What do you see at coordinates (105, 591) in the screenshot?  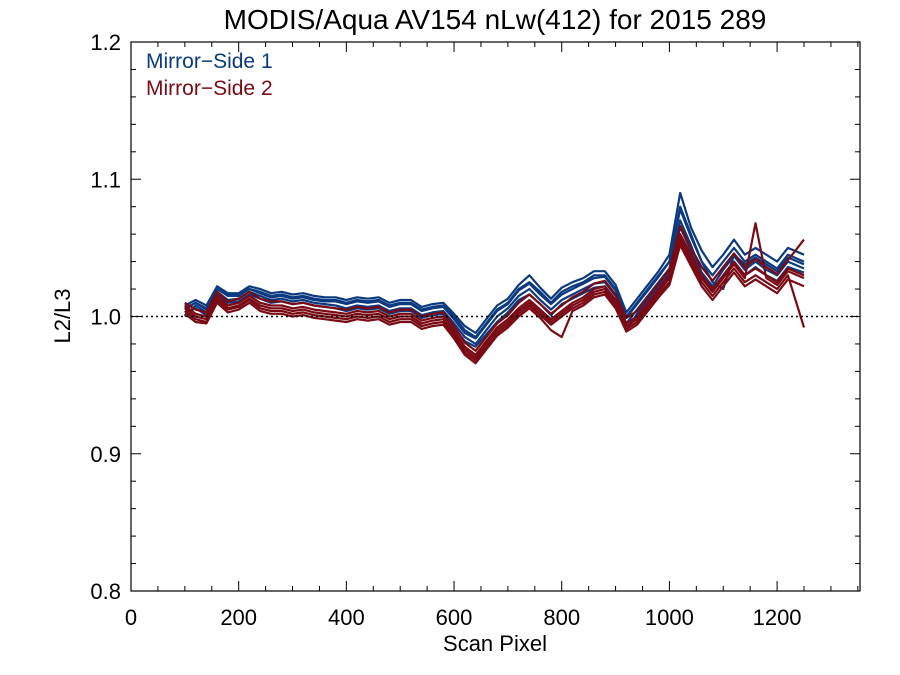 I see `y-tick-label: 0.8` at bounding box center [105, 591].